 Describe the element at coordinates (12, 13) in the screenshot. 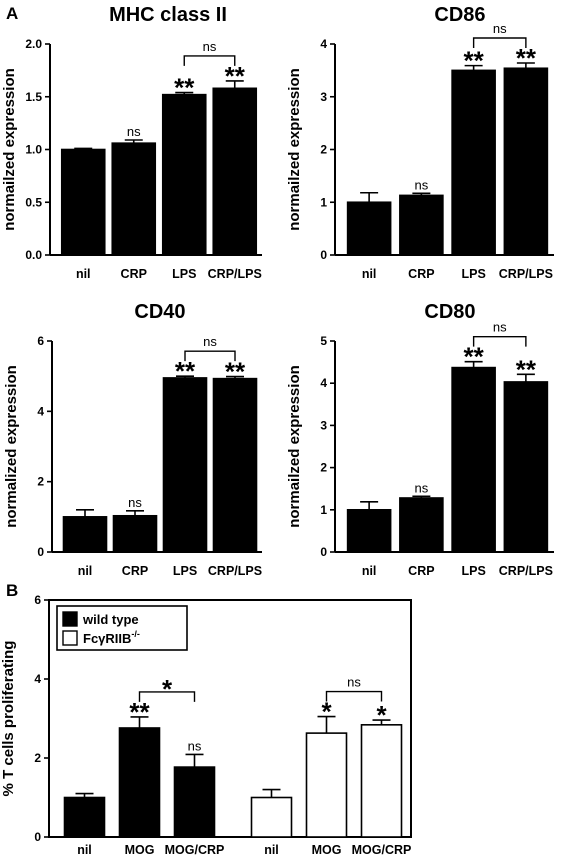

I see `panel-label-a: A` at that location.